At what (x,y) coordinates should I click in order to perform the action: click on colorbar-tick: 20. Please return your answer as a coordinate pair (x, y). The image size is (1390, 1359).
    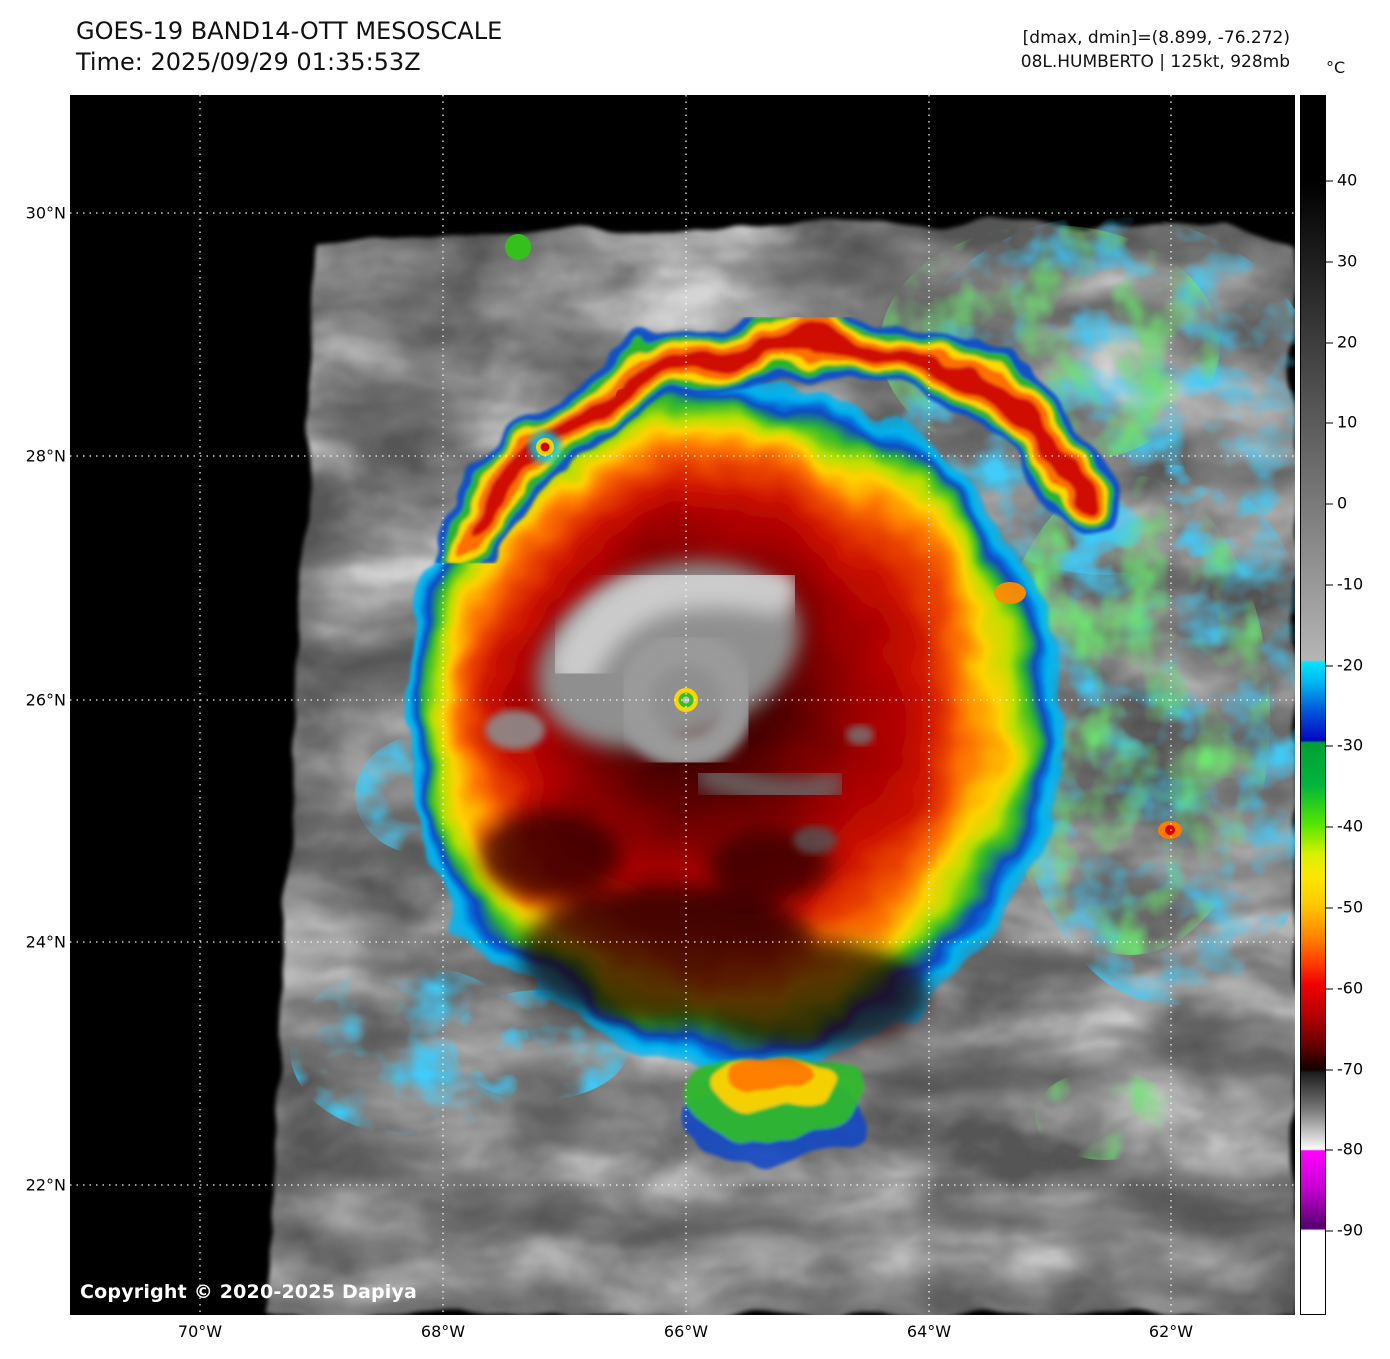
    Looking at the image, I should click on (1341, 342).